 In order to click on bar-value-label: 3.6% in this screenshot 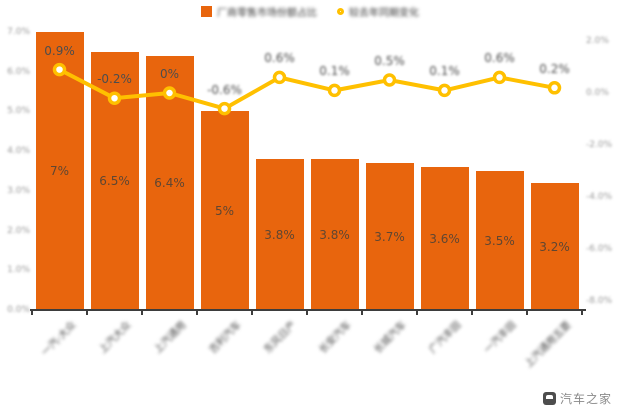, I will do `click(444, 238)`.